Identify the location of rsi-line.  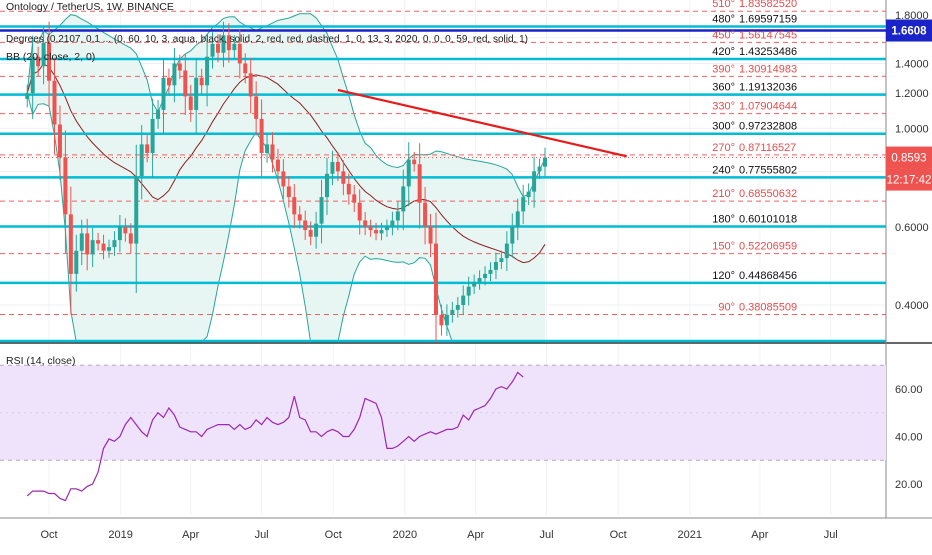
(275, 436).